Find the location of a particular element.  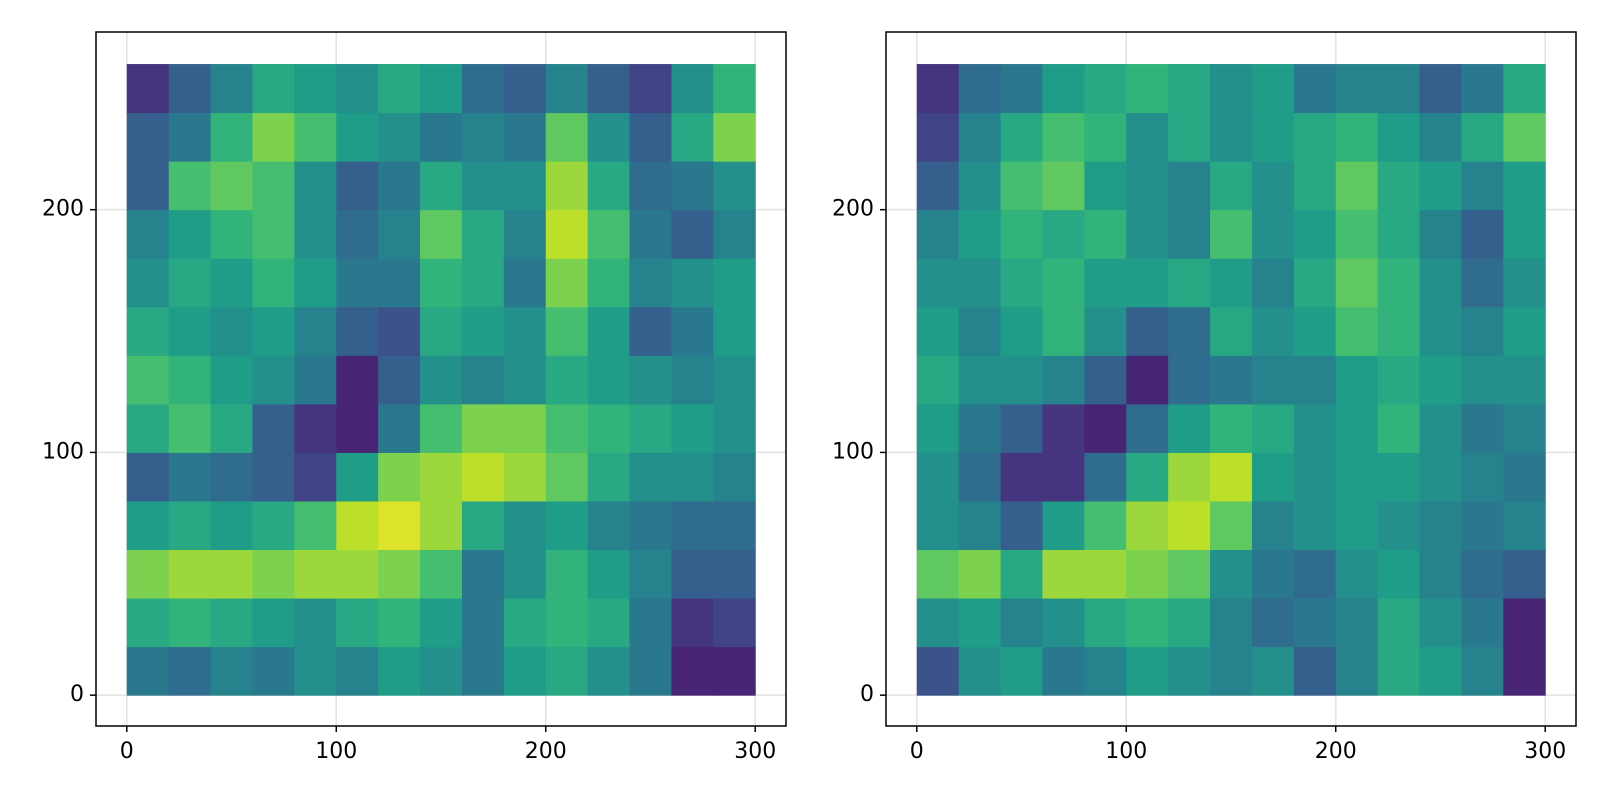

x-tick-label: 300 is located at coordinates (755, 751).